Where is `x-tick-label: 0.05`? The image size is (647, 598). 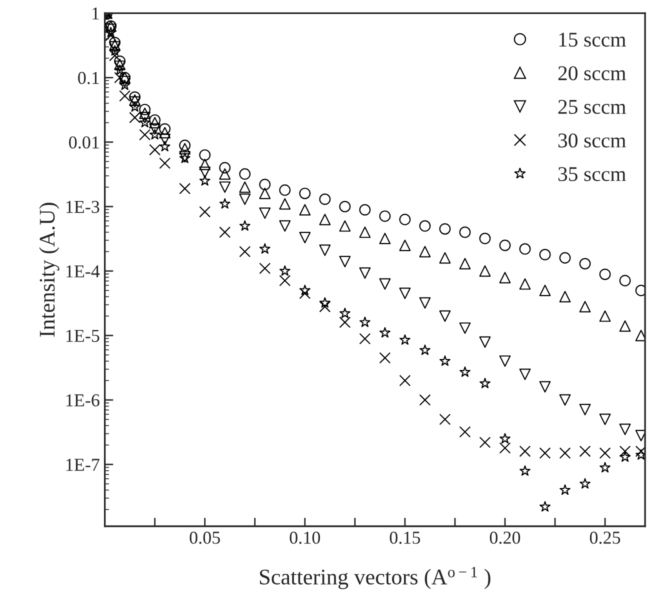 x-tick-label: 0.05 is located at coordinates (205, 538).